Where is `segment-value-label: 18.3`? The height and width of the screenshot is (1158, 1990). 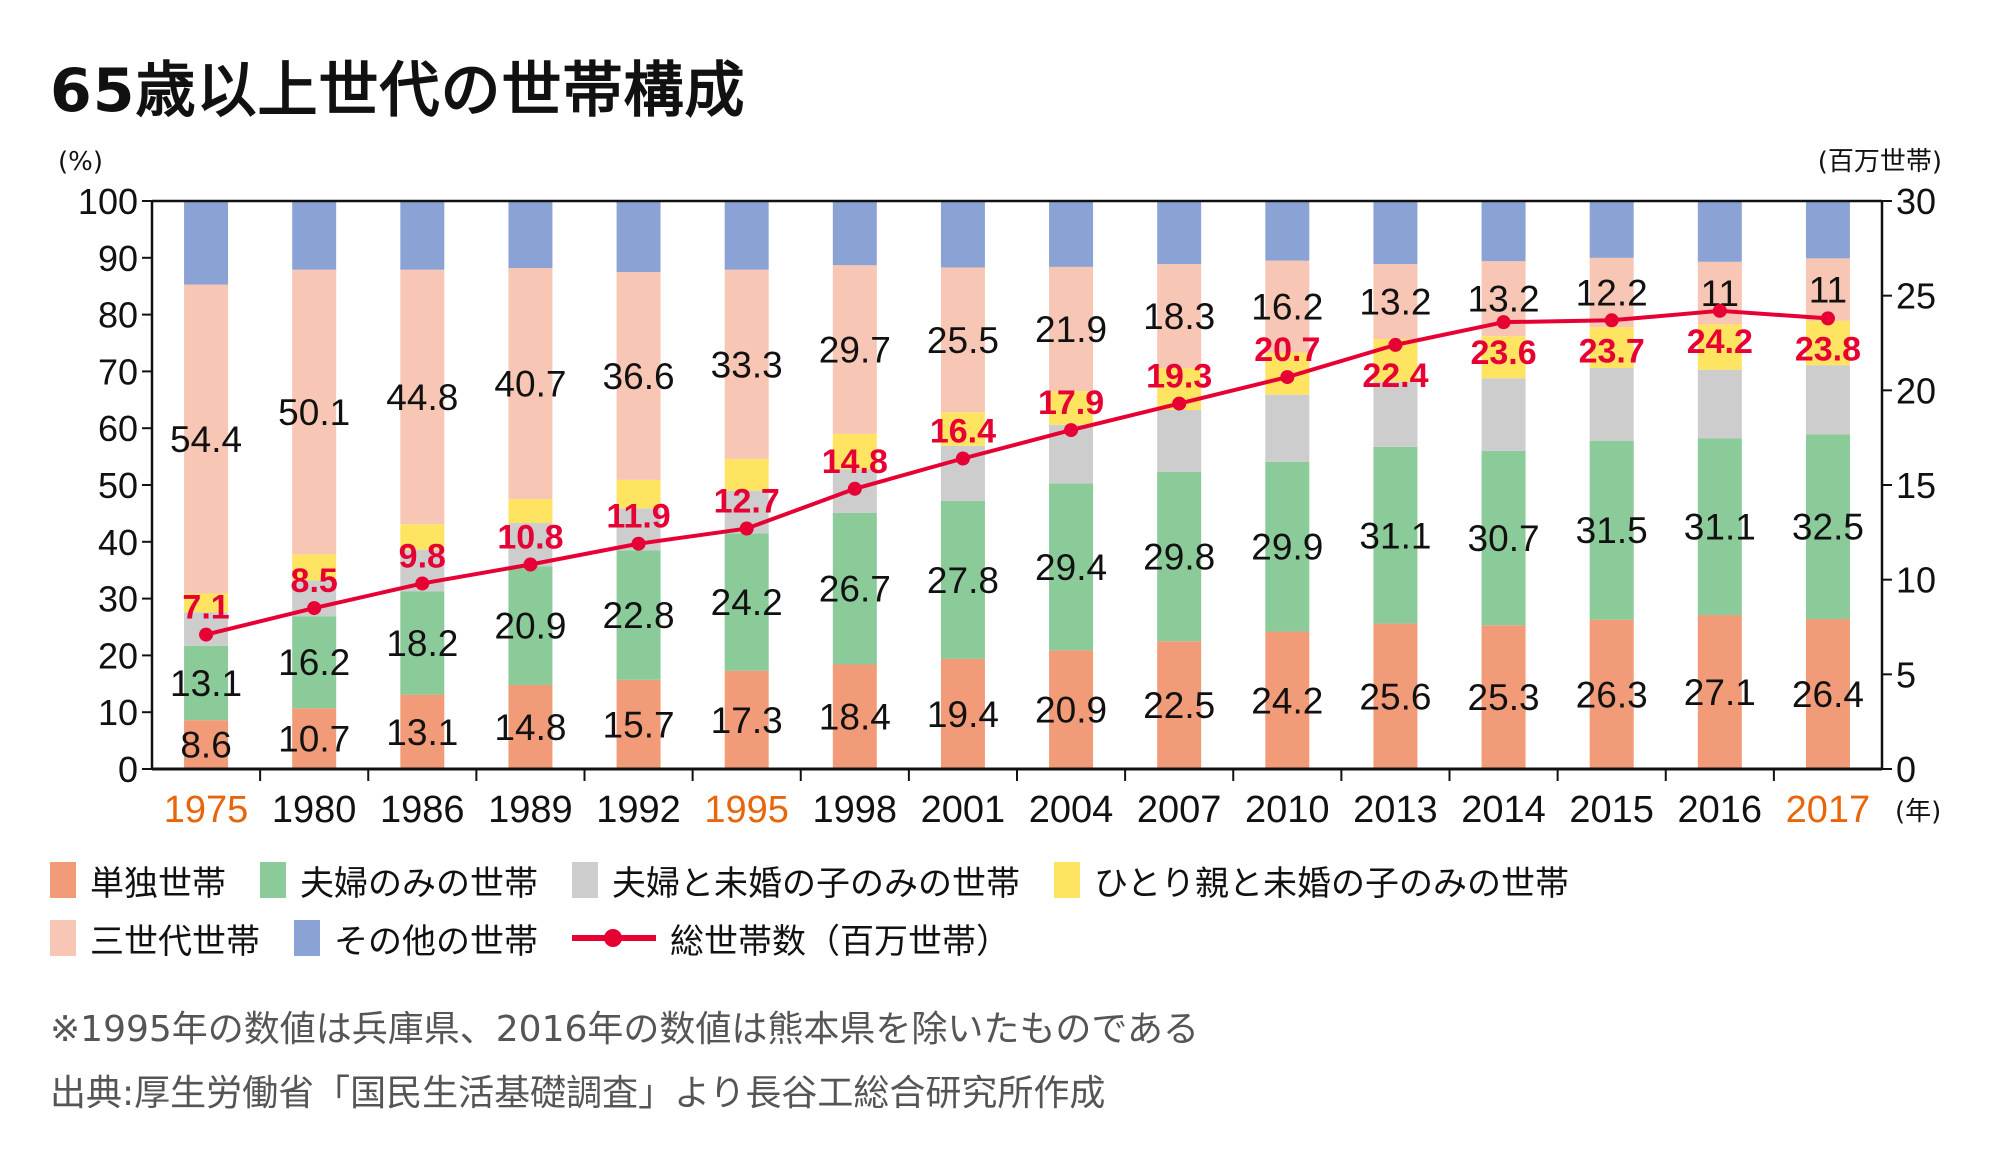 segment-value-label: 18.3 is located at coordinates (1179, 316).